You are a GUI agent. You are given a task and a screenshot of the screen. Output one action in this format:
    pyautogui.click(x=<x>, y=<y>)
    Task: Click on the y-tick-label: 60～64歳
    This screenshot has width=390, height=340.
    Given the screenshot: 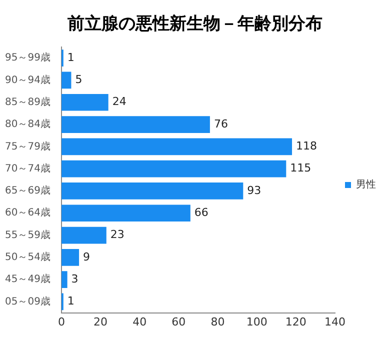 What is the action you would take?
    pyautogui.click(x=27, y=212)
    